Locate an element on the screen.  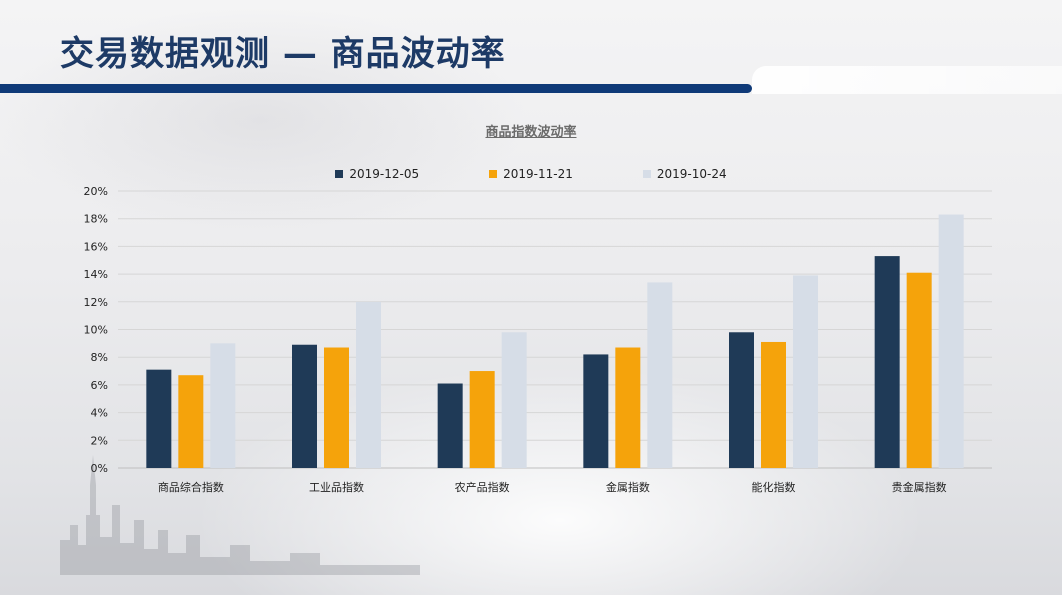
legend-item-series-2: 2019-10-24 is located at coordinates (684, 174).